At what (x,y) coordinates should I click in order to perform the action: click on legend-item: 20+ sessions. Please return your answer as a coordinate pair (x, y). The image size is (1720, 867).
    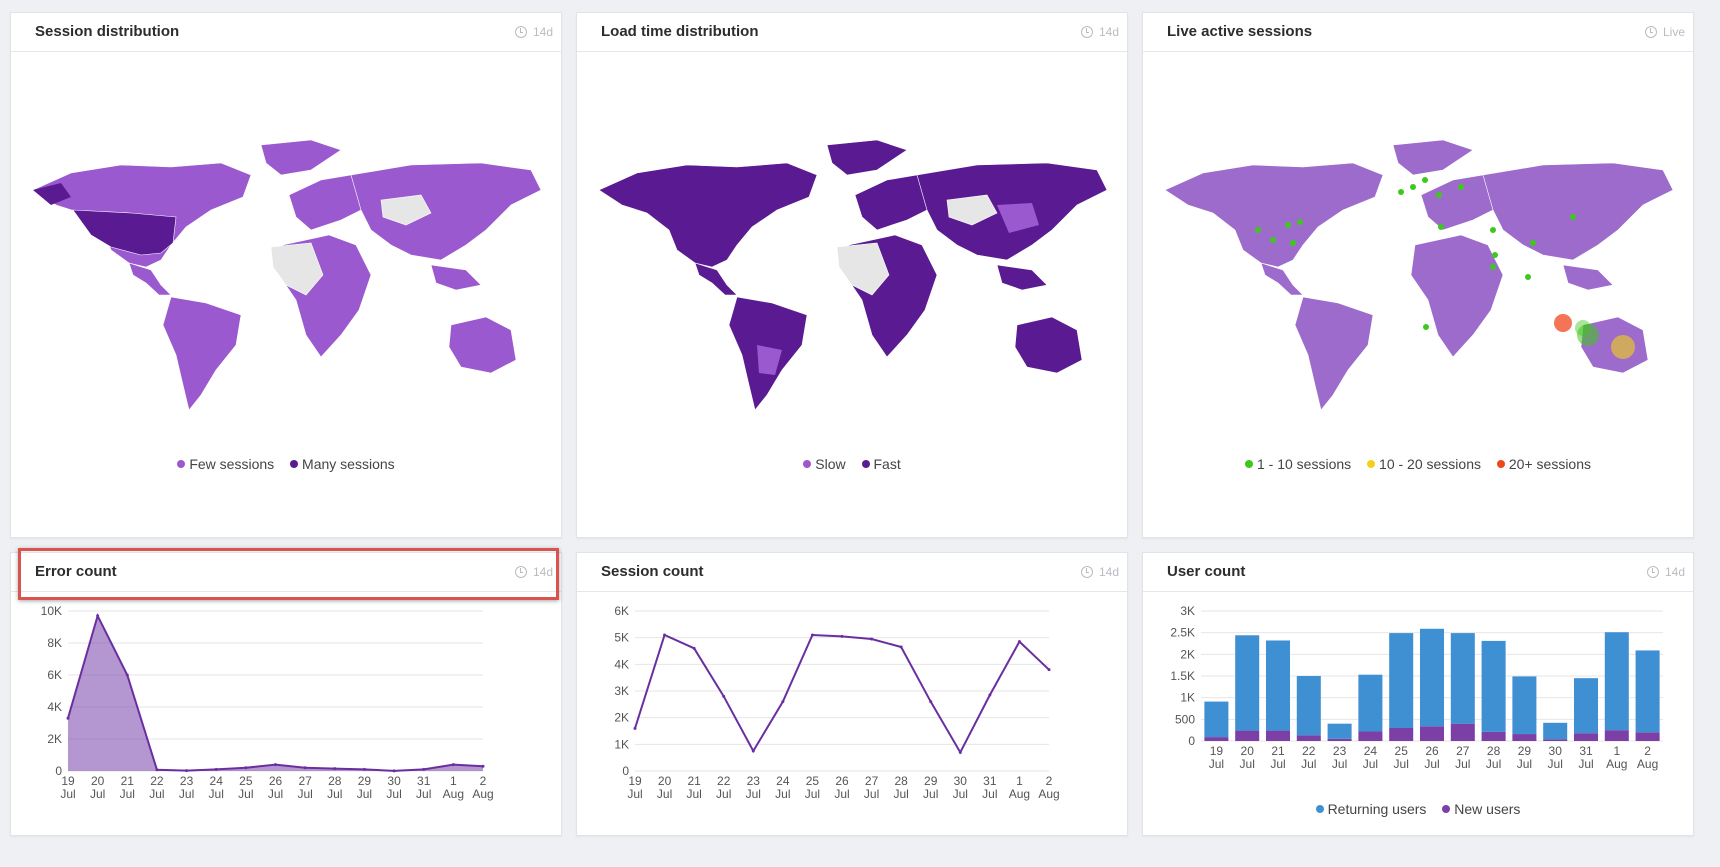
    Looking at the image, I should click on (1543, 464).